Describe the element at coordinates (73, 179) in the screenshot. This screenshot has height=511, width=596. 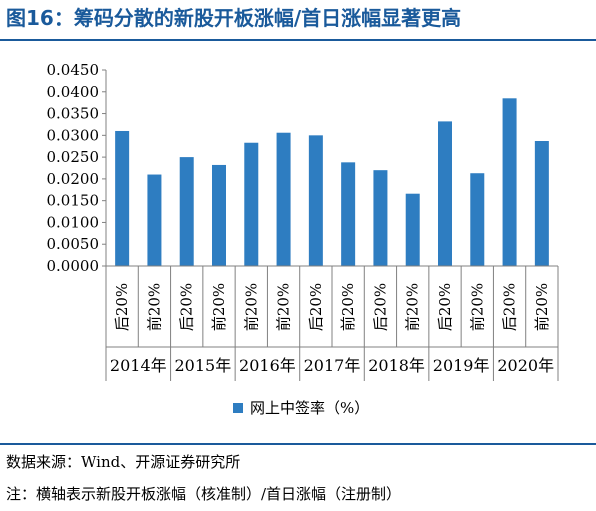
I see `y-tick-label: 0.0200` at that location.